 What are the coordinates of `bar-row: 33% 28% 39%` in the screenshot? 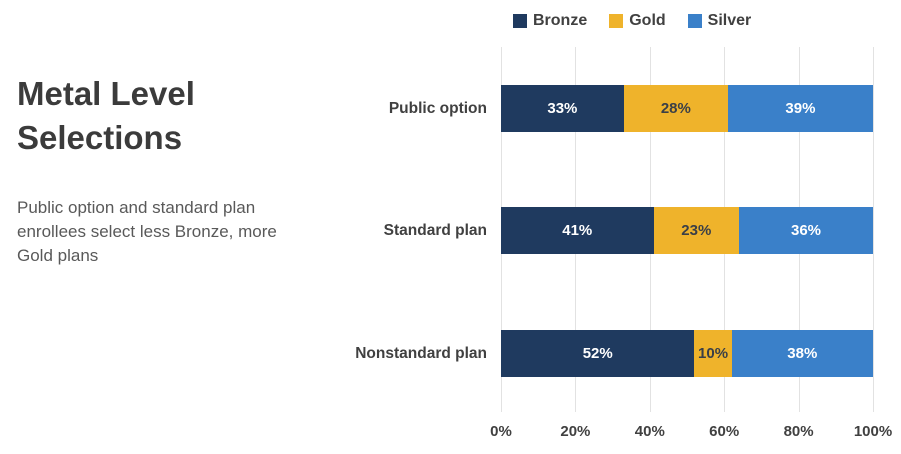 It's located at (687, 108).